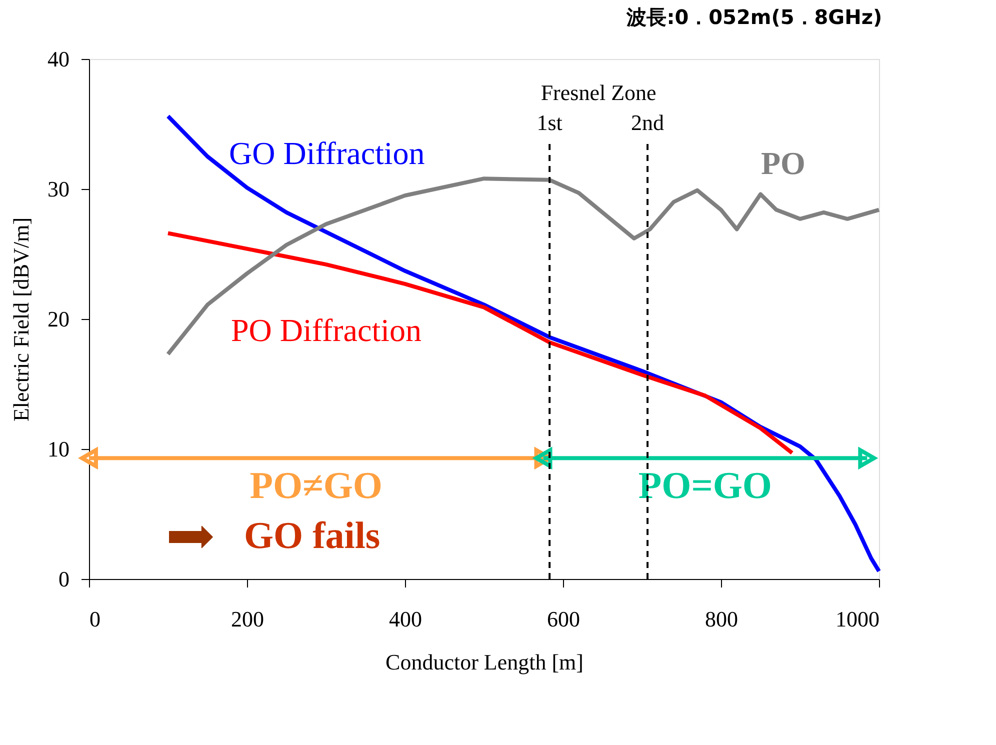  I want to click on ref-line-label: 1st, so click(549, 122).